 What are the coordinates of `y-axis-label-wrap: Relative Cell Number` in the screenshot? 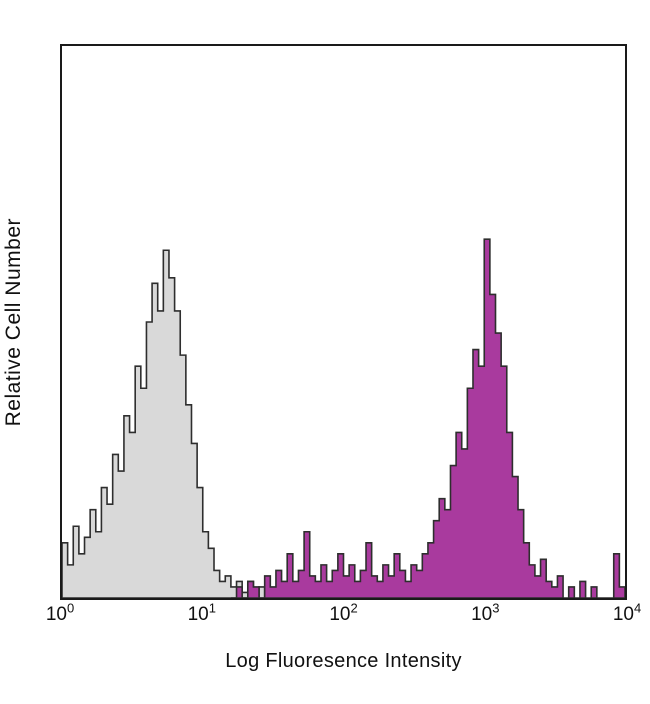 It's located at (14, 322).